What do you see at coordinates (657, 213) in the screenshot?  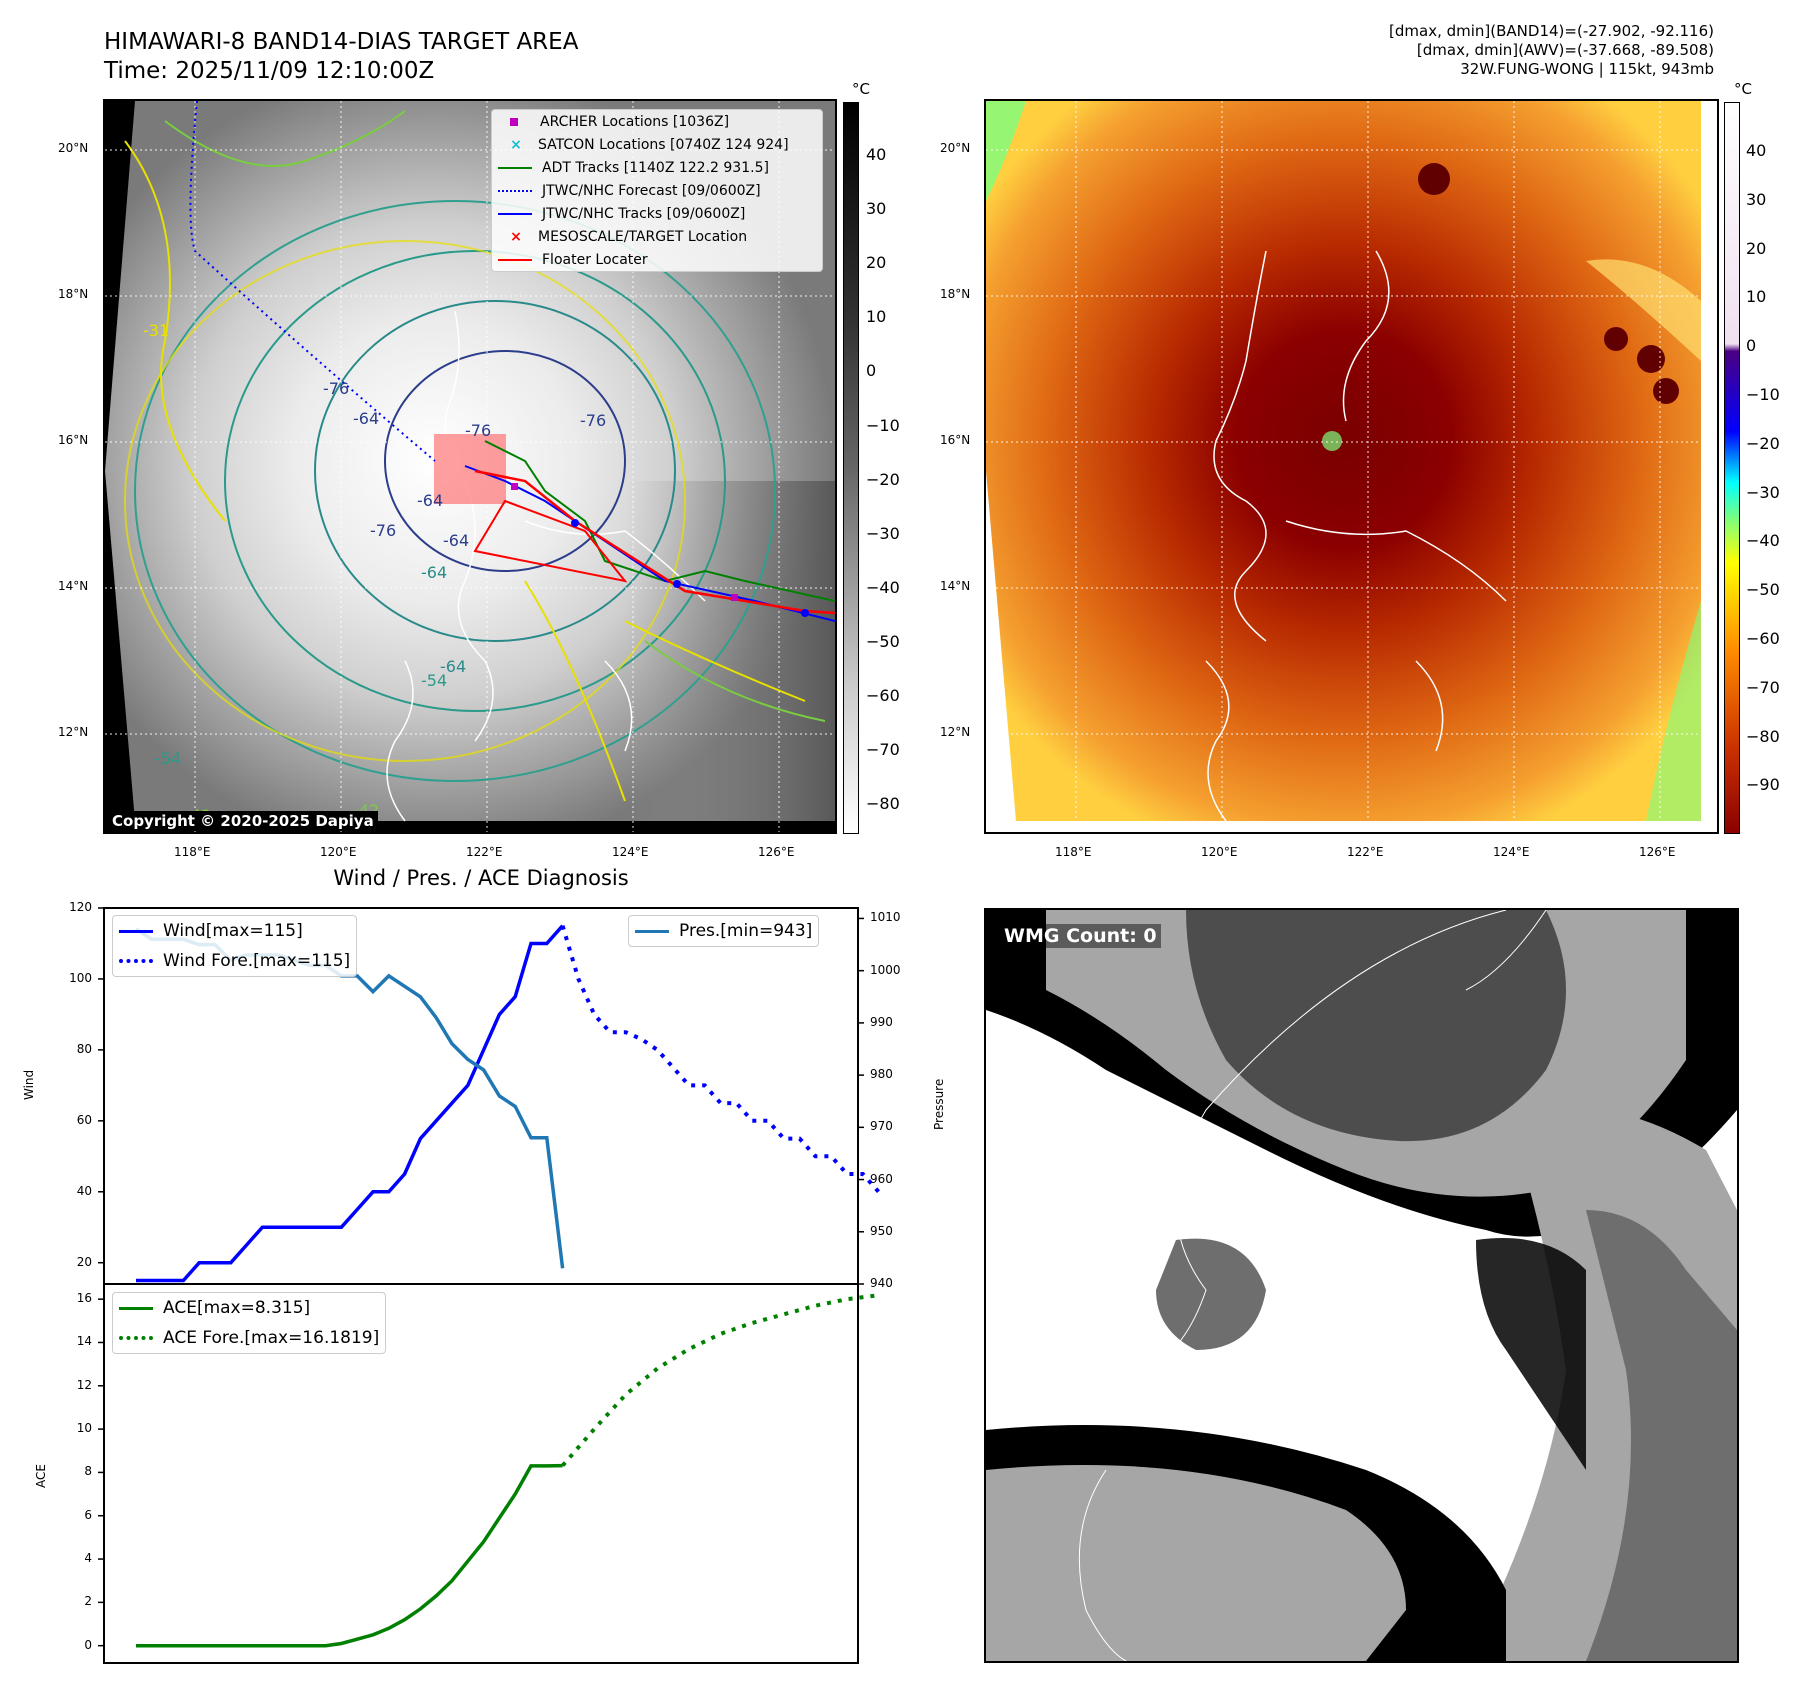 I see `legend-item: JTWC/NHC Tracks [09/0600Z]` at bounding box center [657, 213].